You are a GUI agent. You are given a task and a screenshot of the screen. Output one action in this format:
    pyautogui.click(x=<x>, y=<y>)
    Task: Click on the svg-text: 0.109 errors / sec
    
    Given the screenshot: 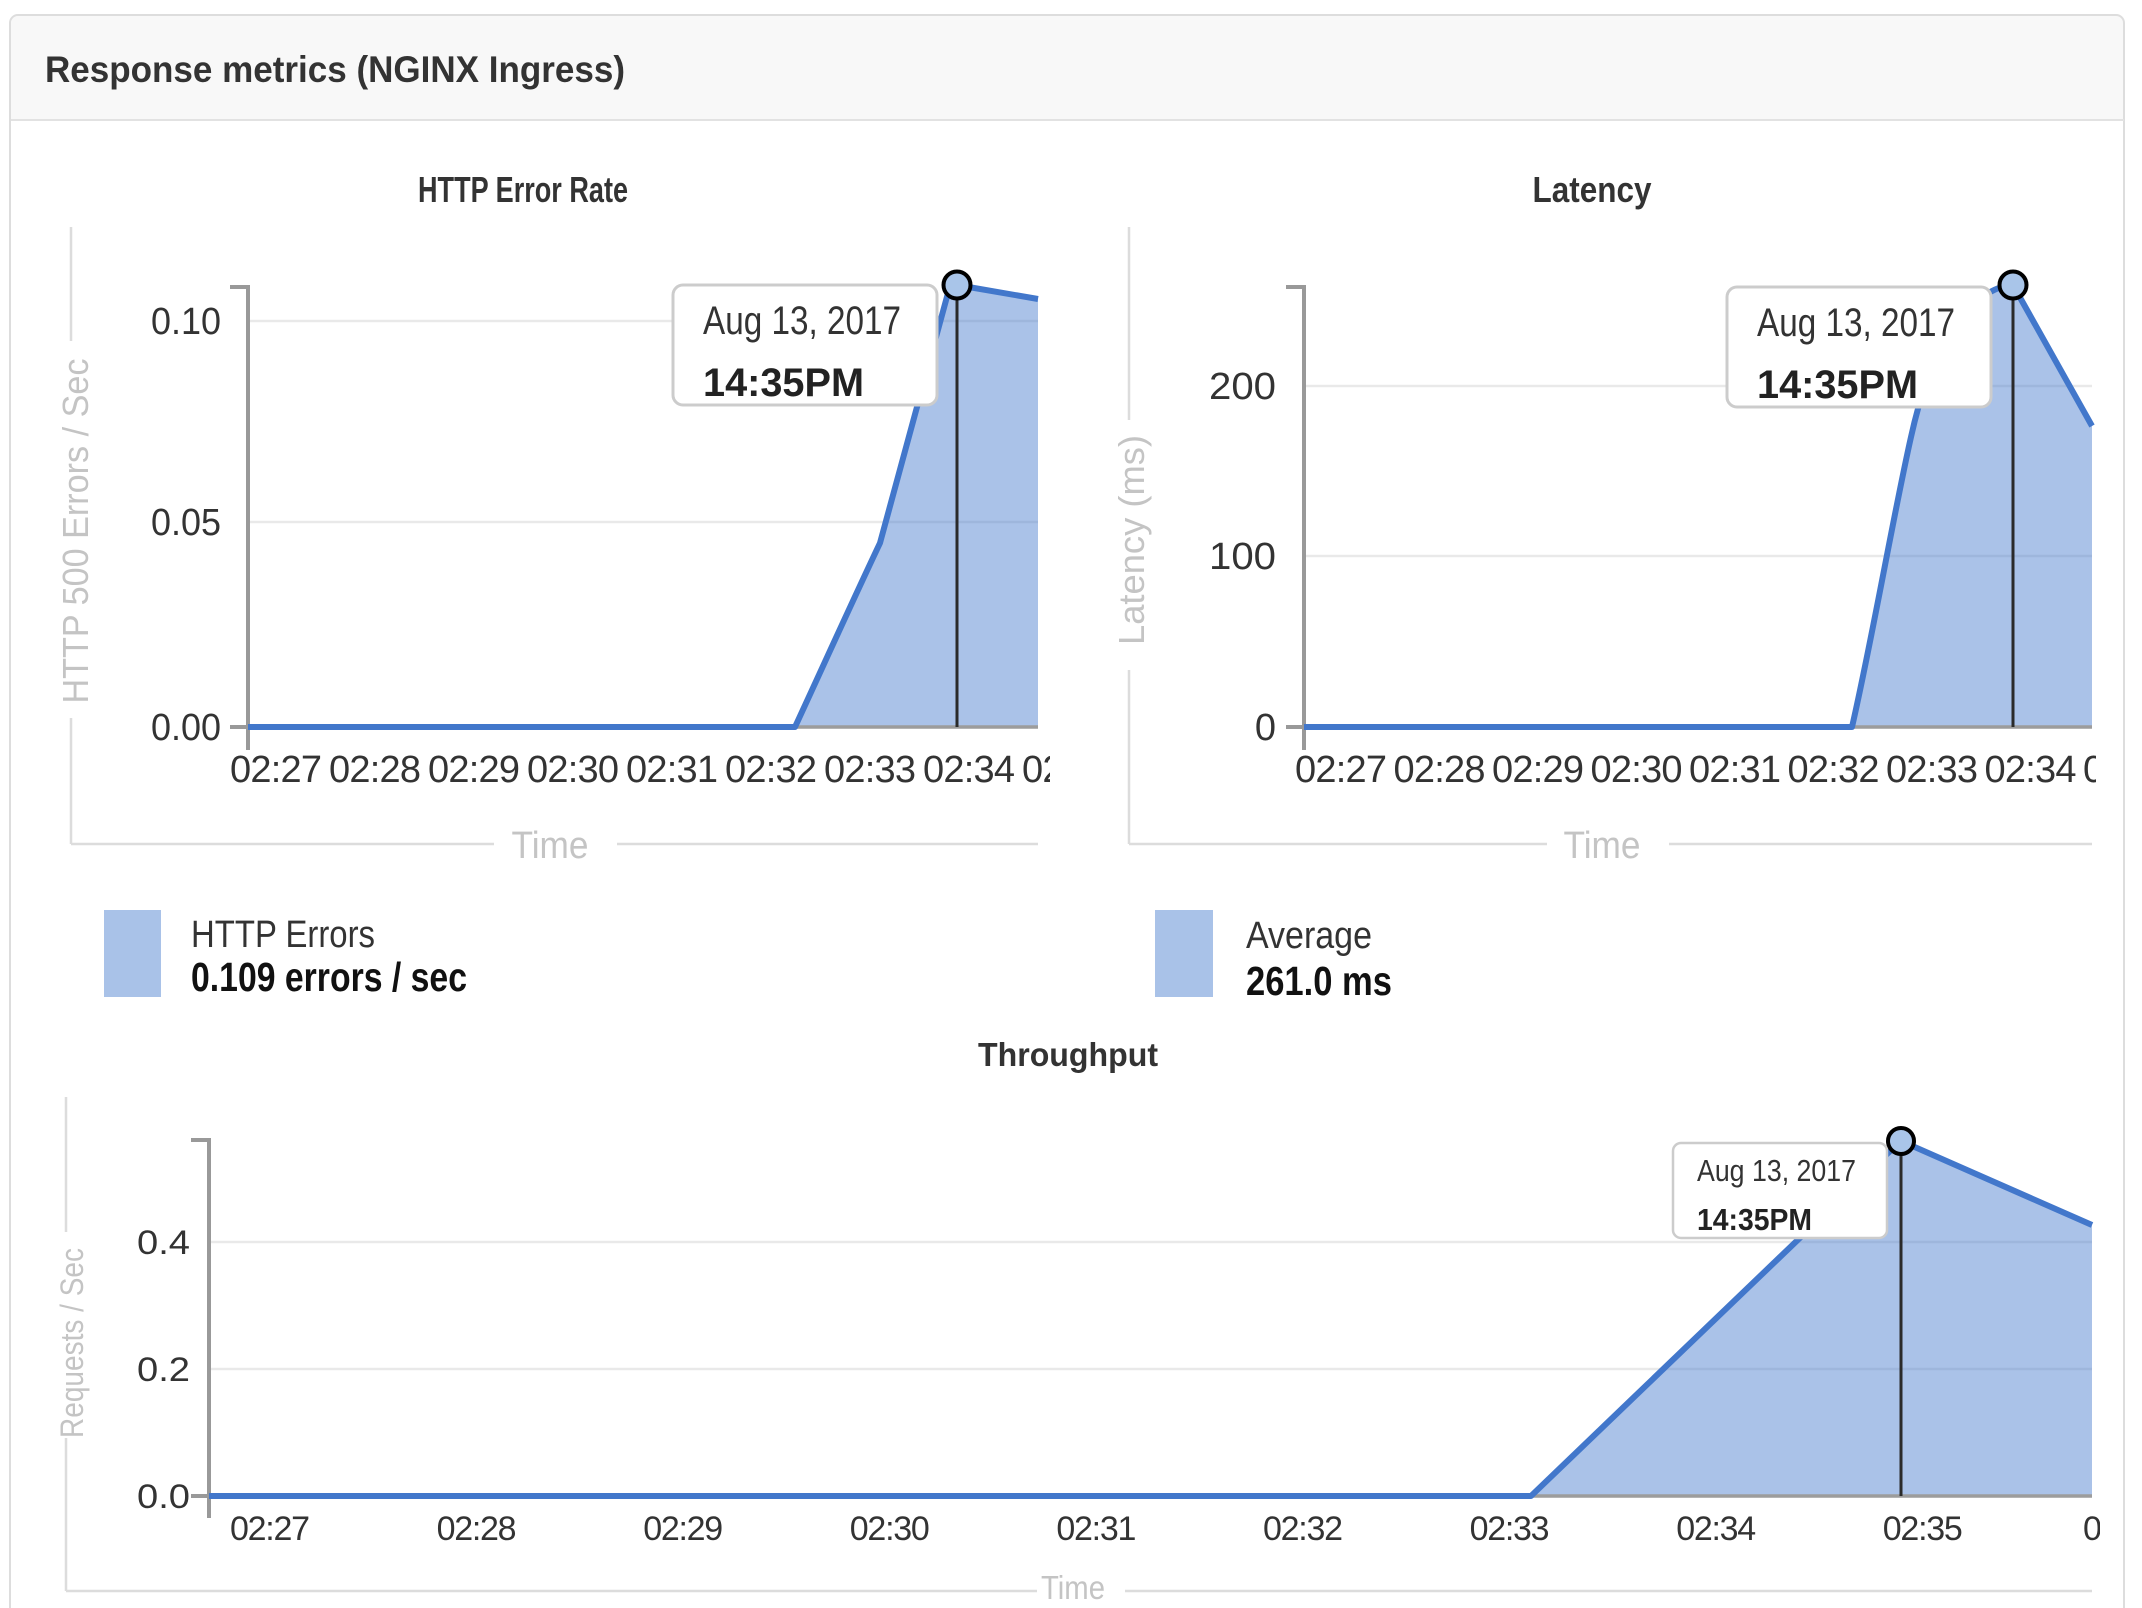 What is the action you would take?
    pyautogui.click(x=329, y=977)
    